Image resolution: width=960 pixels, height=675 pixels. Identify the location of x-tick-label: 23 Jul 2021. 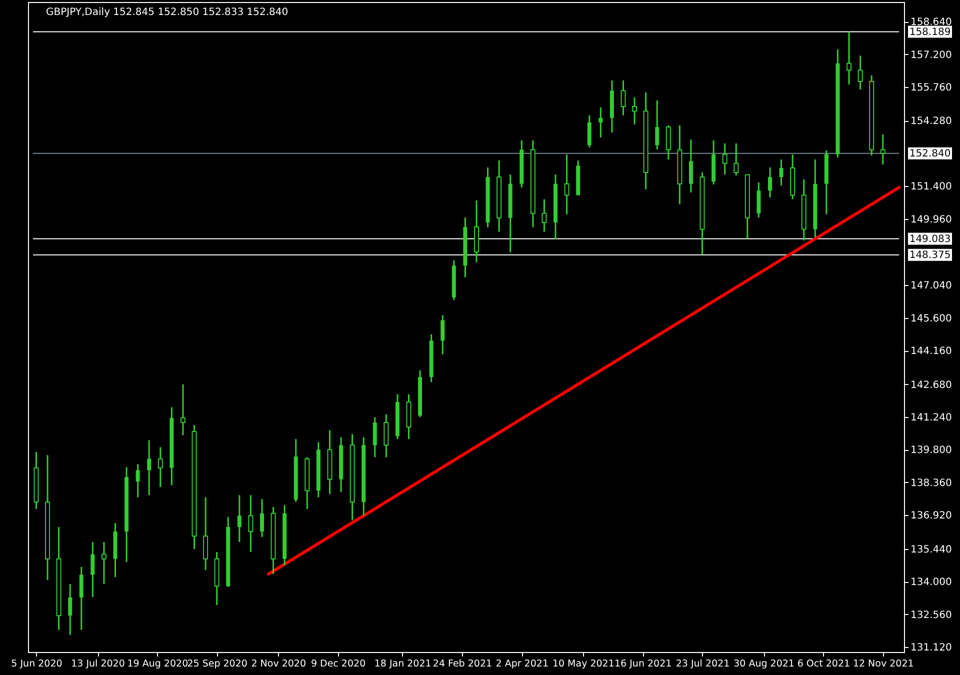
(703, 664).